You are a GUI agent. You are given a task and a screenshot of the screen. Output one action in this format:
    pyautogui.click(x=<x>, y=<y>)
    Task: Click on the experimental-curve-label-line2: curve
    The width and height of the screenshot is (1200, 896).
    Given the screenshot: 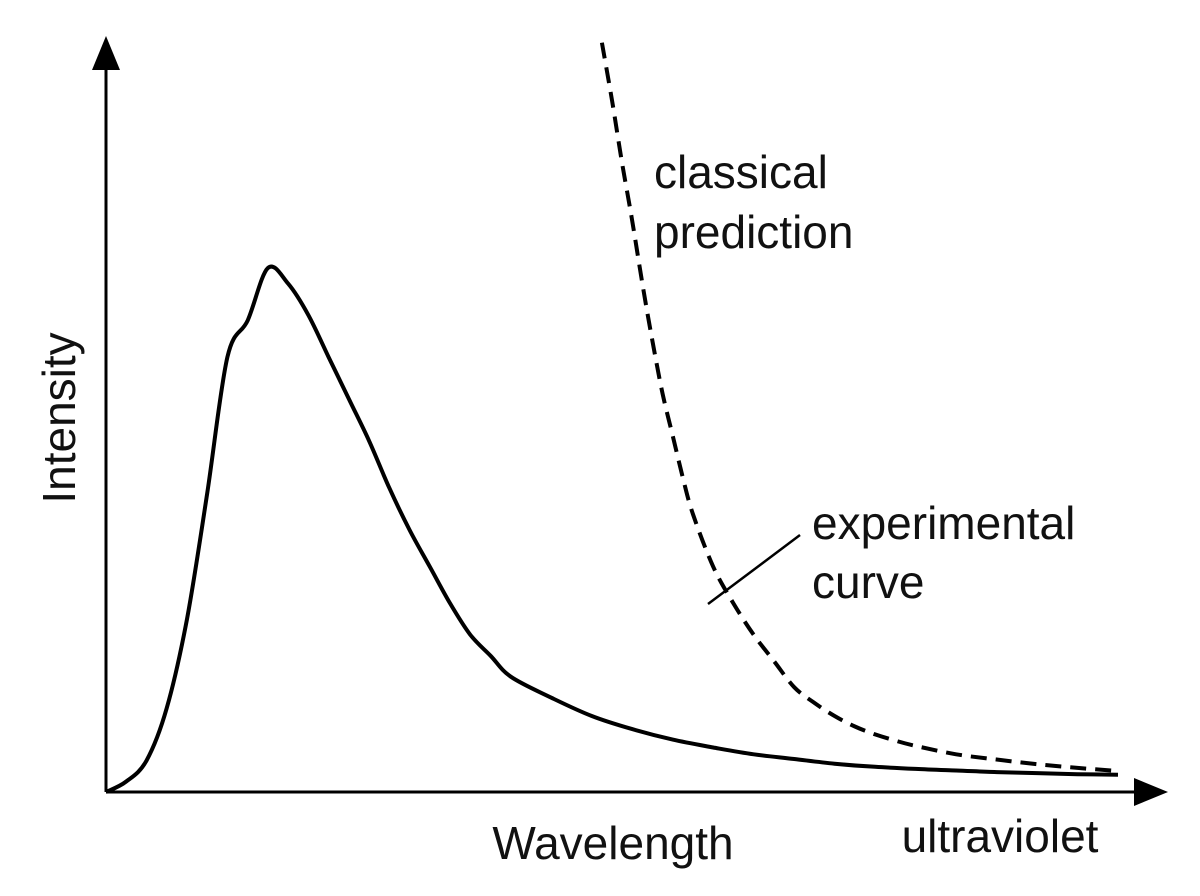 What is the action you would take?
    pyautogui.click(x=868, y=582)
    